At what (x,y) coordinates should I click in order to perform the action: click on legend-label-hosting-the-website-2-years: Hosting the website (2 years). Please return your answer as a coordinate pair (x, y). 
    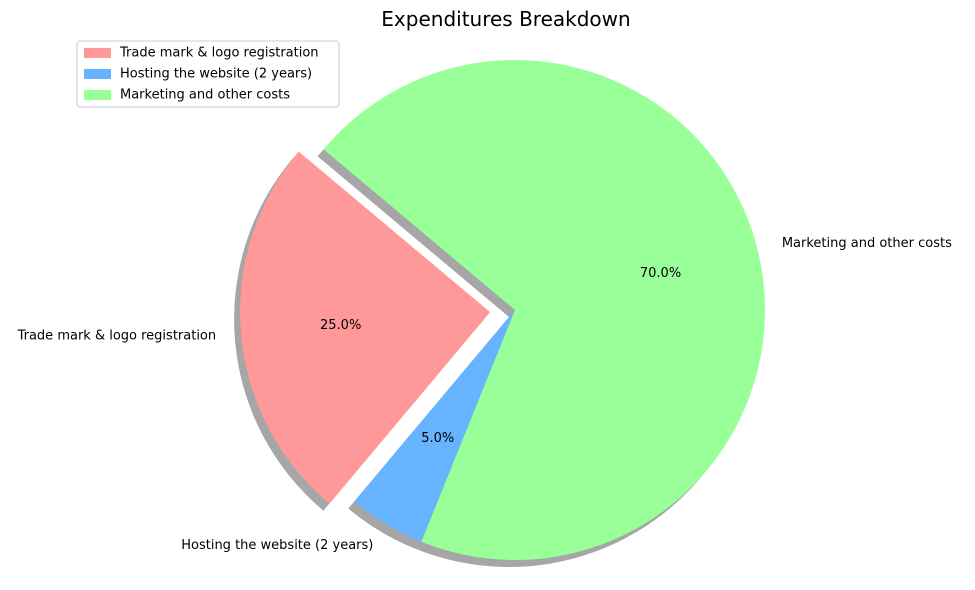
    Looking at the image, I should click on (216, 74).